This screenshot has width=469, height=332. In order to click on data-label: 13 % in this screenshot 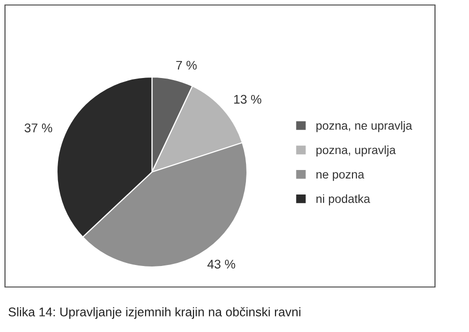, I will do `click(248, 99)`.